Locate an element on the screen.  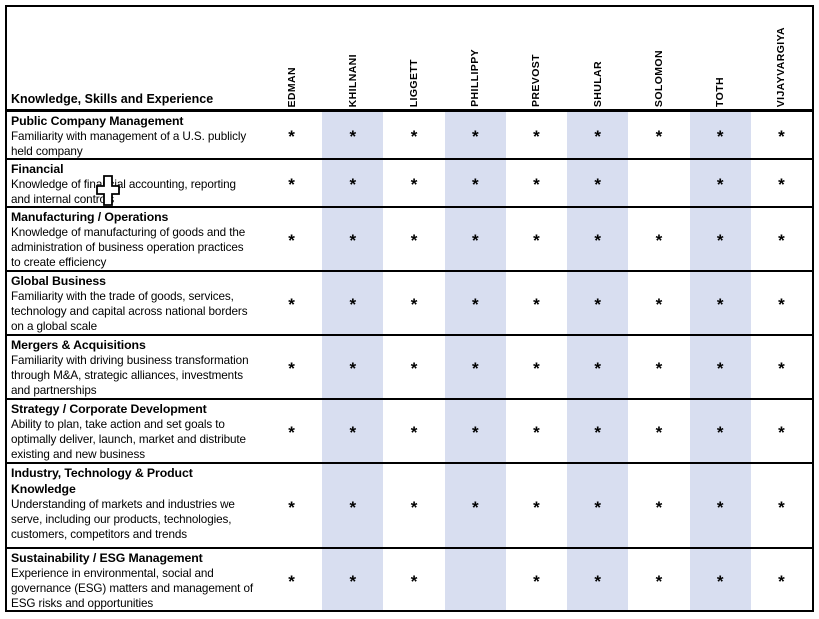
column-header-khilnani: KHILNANI is located at coordinates (353, 58).